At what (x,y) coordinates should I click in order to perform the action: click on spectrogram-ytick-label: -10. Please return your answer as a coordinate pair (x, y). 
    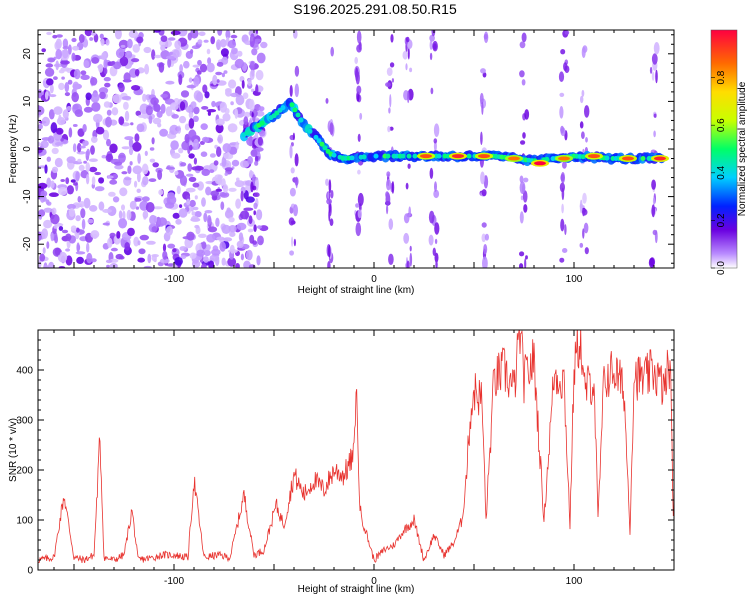
    Looking at the image, I should click on (27, 196).